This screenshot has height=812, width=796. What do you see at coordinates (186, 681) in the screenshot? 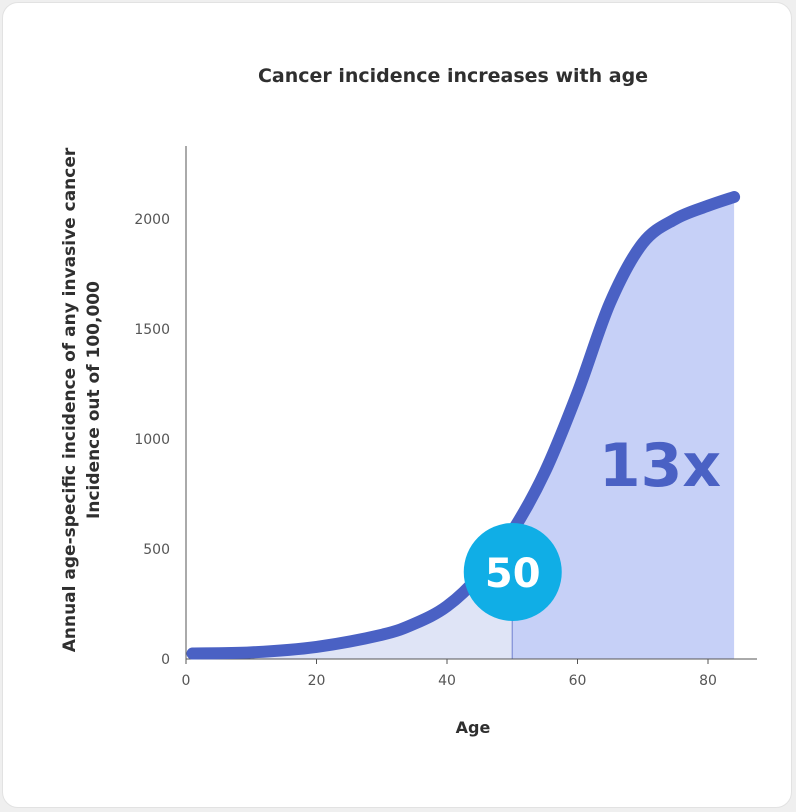
I see `x-tick-label: 0` at bounding box center [186, 681].